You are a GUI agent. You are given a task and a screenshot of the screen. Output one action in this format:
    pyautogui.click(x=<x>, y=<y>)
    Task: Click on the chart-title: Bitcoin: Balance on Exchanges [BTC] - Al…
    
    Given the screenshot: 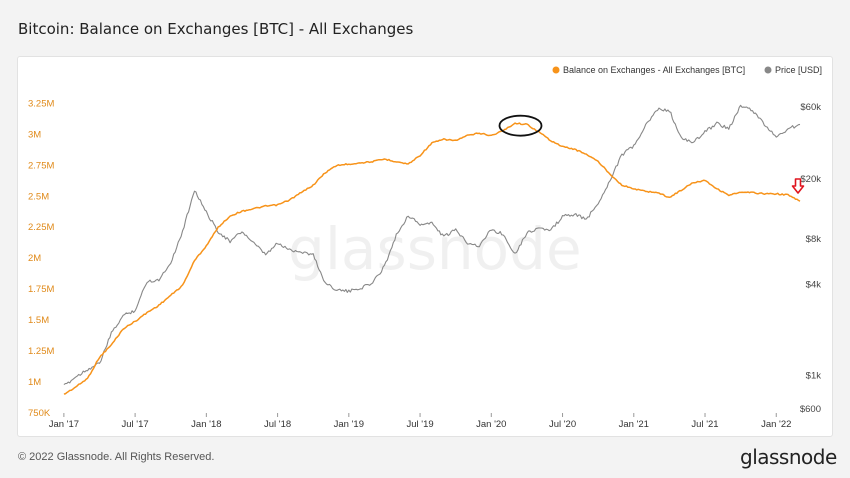 What is the action you would take?
    pyautogui.click(x=216, y=29)
    